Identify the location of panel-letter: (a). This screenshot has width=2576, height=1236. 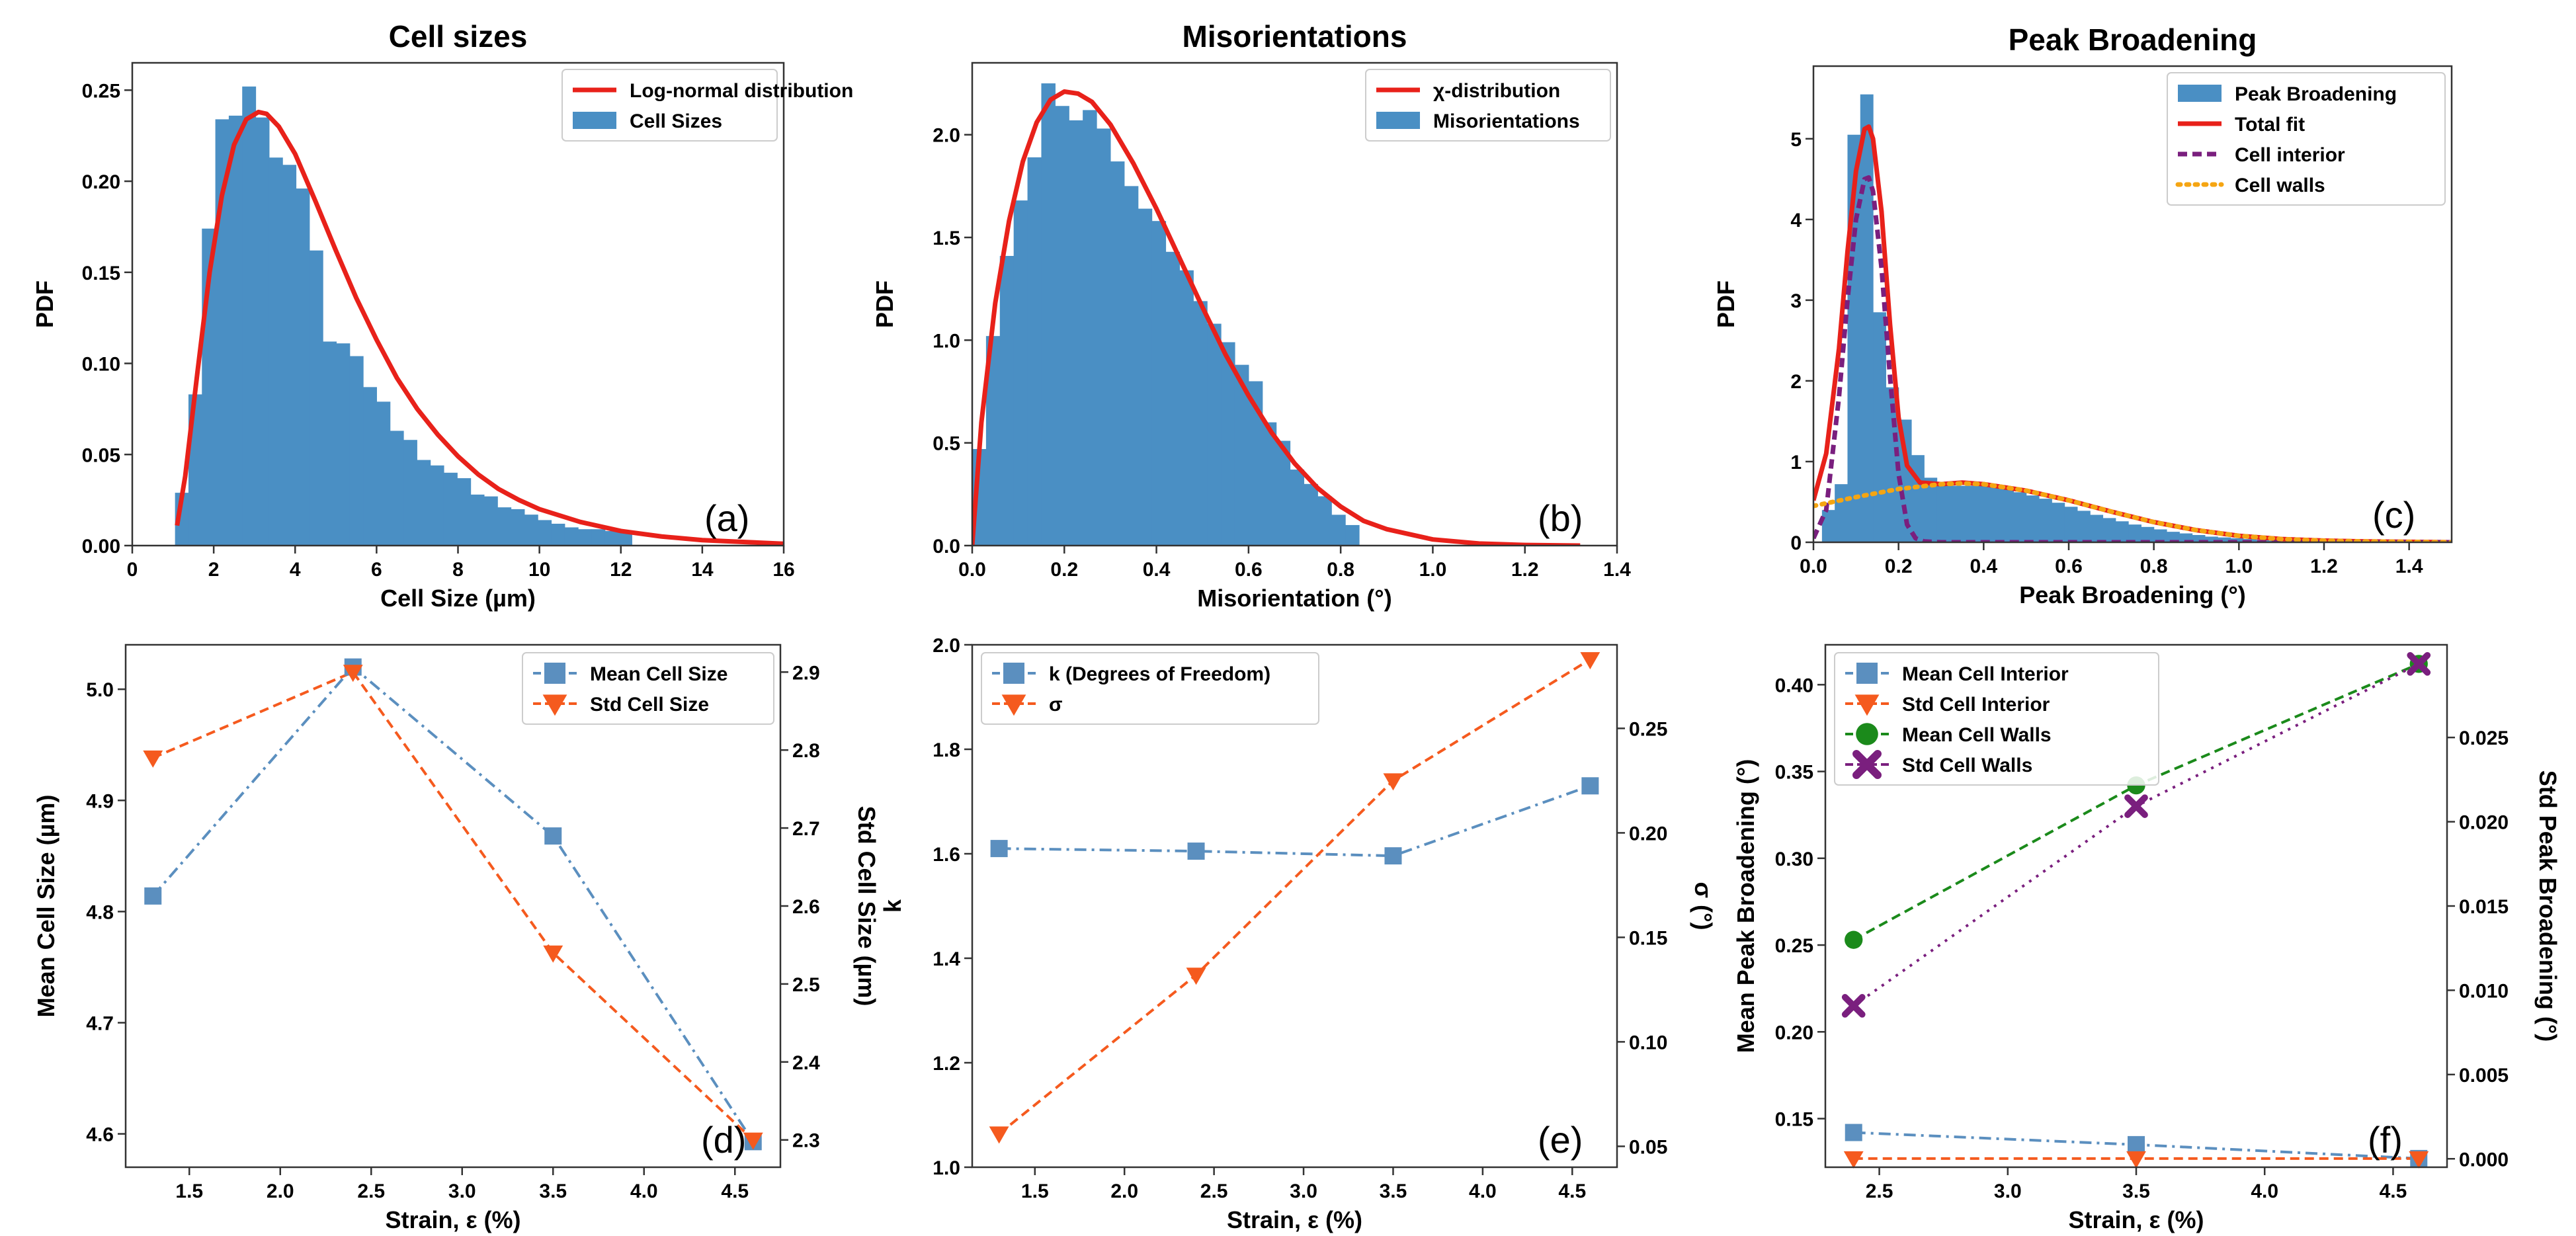
(726, 518).